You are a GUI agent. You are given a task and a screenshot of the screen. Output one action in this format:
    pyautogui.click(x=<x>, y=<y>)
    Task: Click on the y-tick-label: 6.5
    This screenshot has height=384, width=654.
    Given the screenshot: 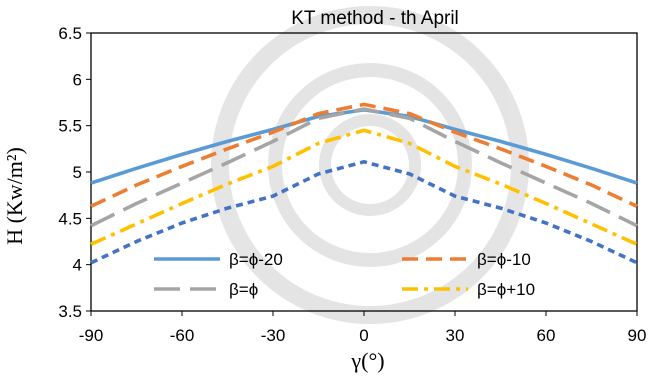 What is the action you would take?
    pyautogui.click(x=70, y=33)
    